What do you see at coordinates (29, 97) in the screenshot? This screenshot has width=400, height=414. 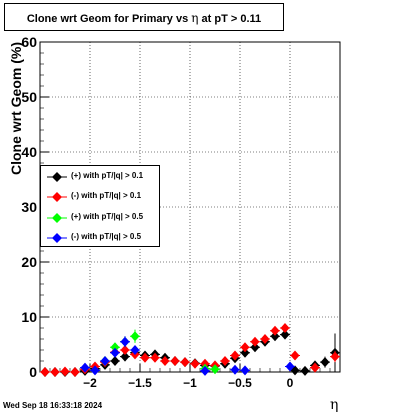 I see `y-tick-label: 50` at bounding box center [29, 97].